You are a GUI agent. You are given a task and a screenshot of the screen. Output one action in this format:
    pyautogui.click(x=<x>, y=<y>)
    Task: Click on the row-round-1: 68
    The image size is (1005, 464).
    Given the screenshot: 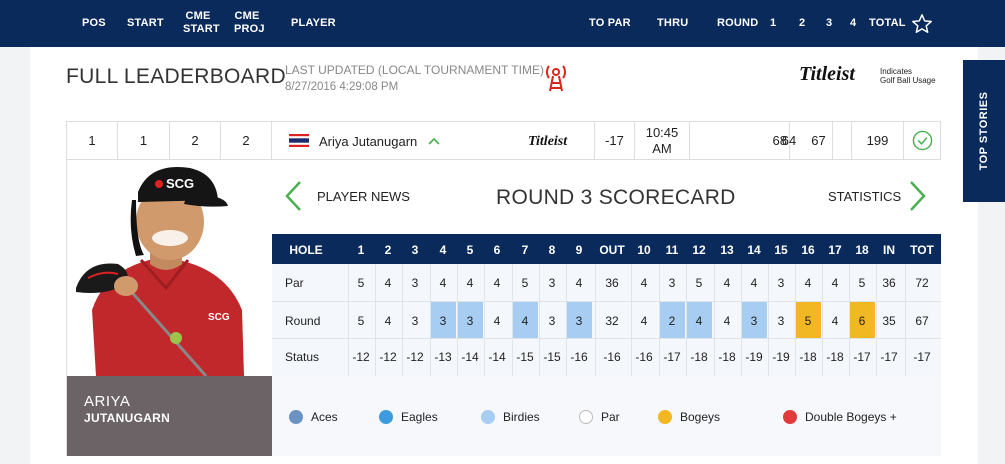 What is the action you would take?
    pyautogui.click(x=740, y=140)
    